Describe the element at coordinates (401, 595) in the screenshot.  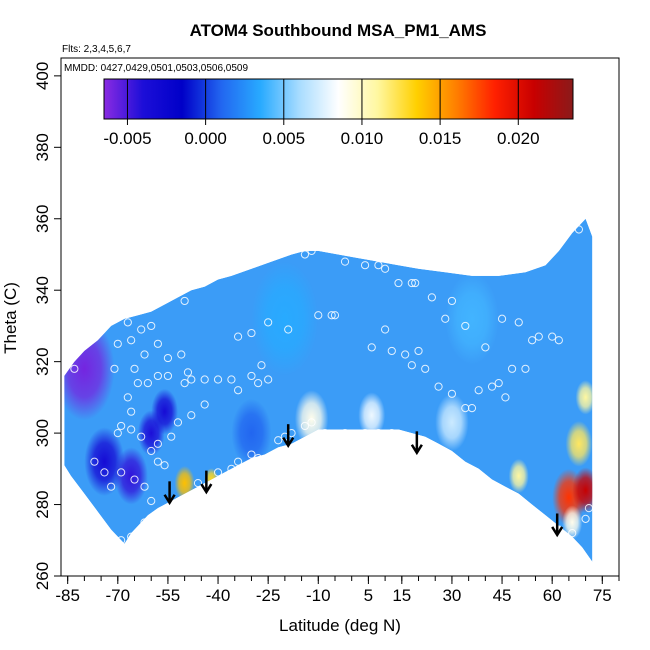
I see `x-tick-label: 15` at that location.